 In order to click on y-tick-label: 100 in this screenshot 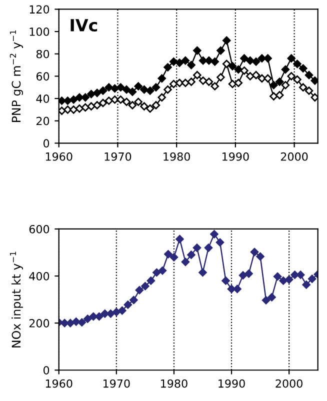, I will do `click(40, 32)`.